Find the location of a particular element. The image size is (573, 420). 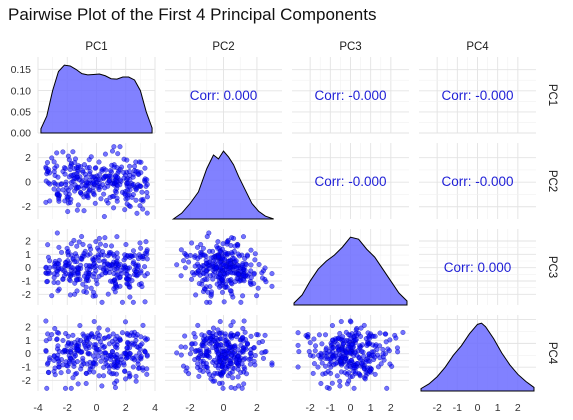

correlation-label: Corr: -0.000 is located at coordinates (477, 181).